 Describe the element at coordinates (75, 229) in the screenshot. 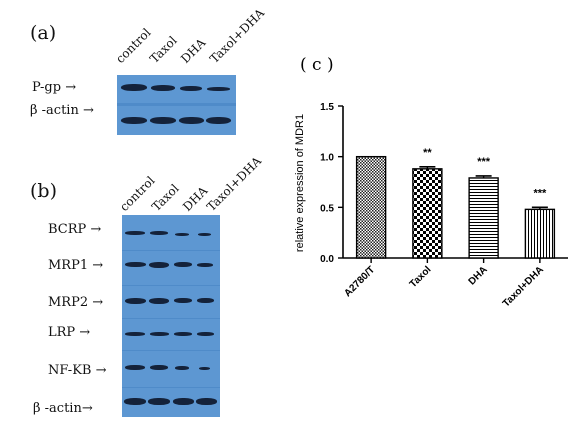

I see `row-label-bcrp: BCRP →` at that location.